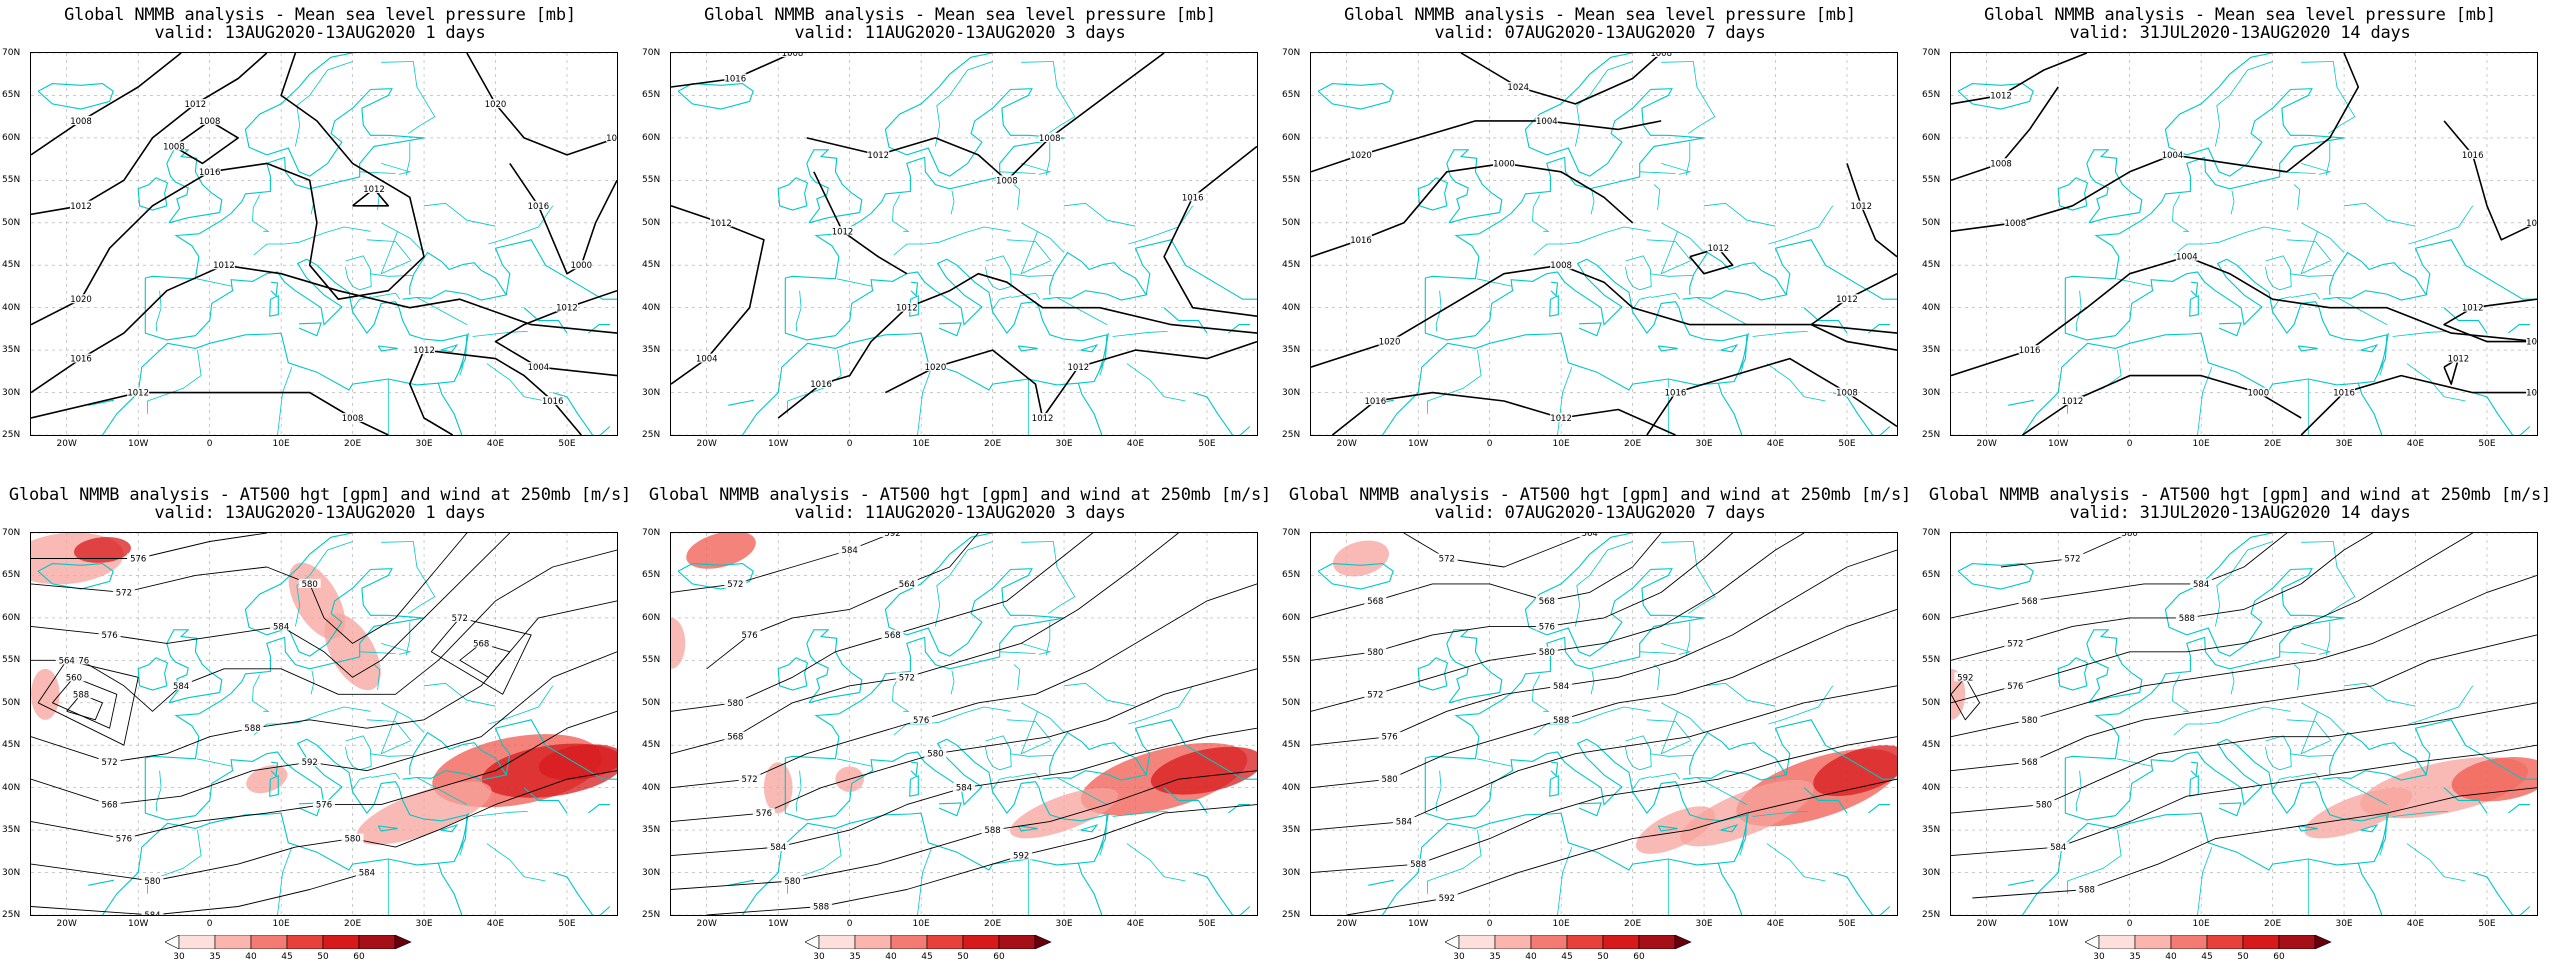  Describe the element at coordinates (707, 360) in the screenshot. I see `contour-label: 1004` at that location.